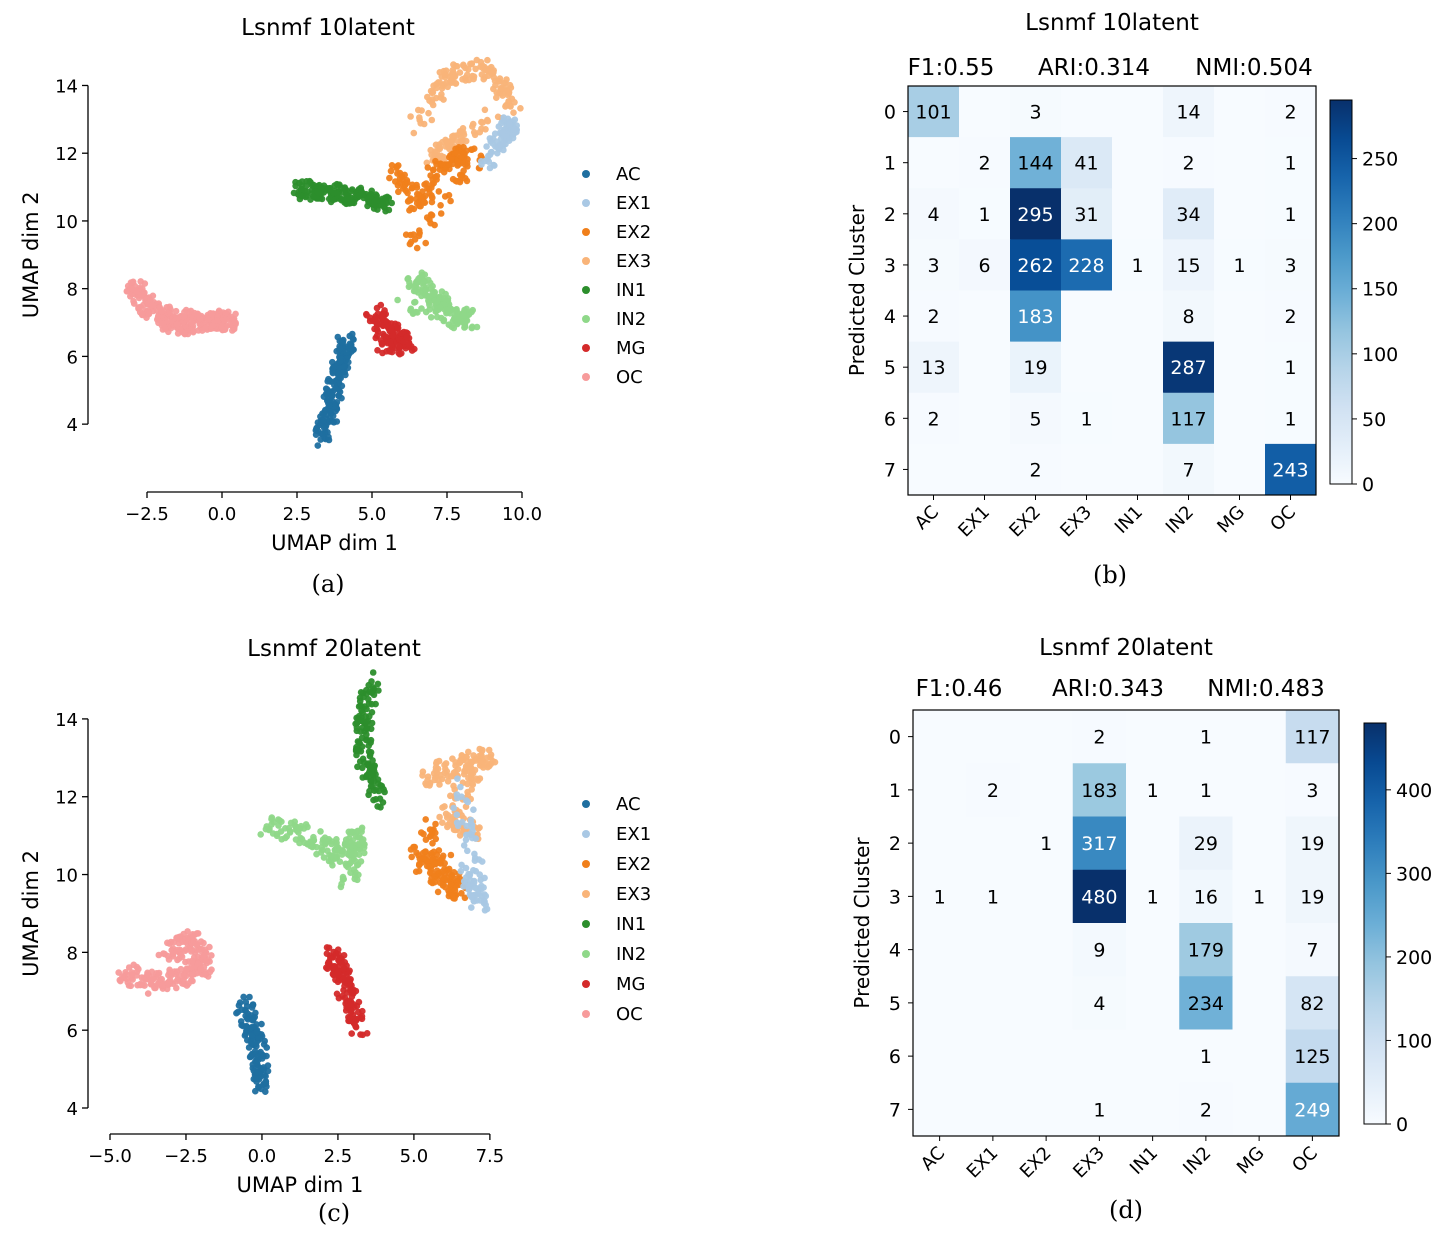 Image resolution: width=1451 pixels, height=1246 pixels. What do you see at coordinates (72, 1031) in the screenshot?
I see `y-tick-label: 6` at bounding box center [72, 1031].